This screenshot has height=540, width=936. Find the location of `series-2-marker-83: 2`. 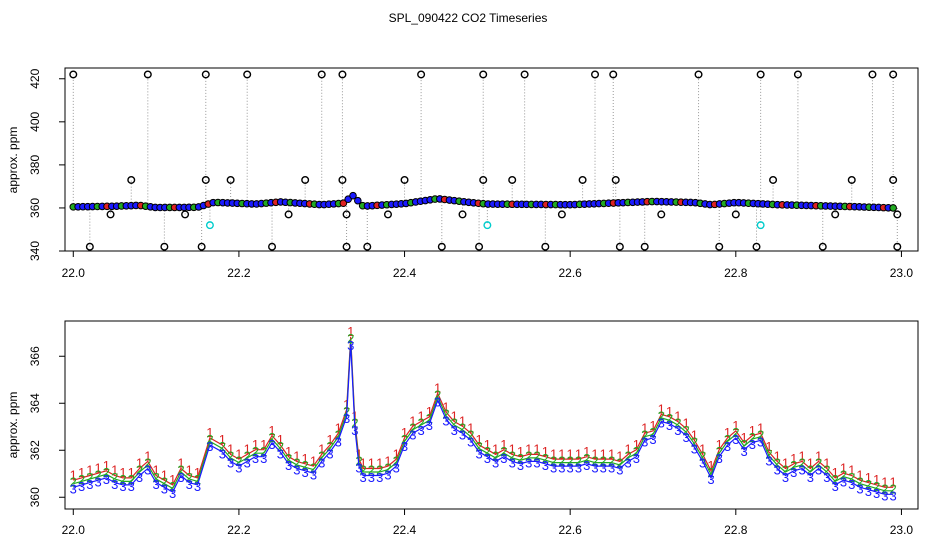

series-2-marker-83: 2 is located at coordinates (752, 437).